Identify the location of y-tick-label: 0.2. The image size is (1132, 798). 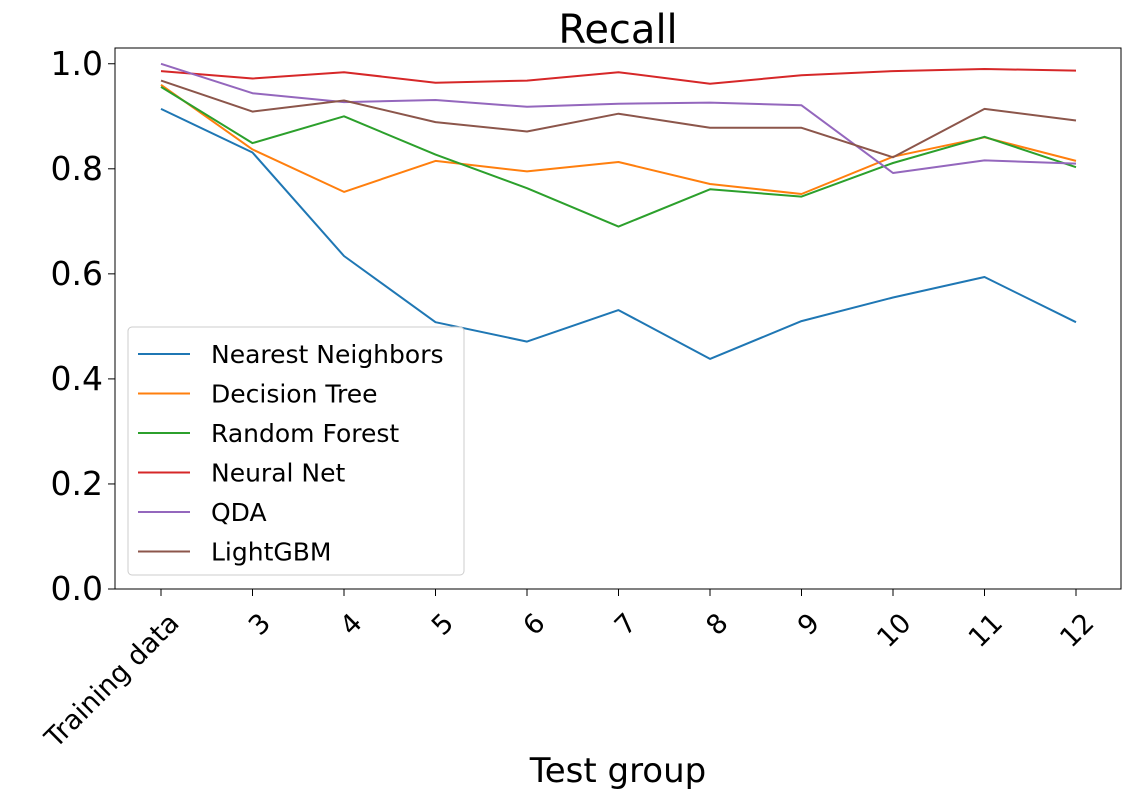
(77, 483).